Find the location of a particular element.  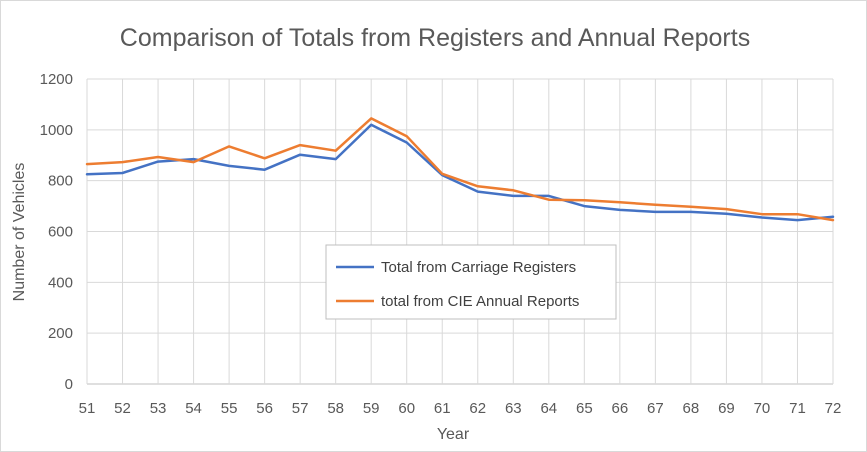

y-tick-label-200: 200 is located at coordinates (60, 333).